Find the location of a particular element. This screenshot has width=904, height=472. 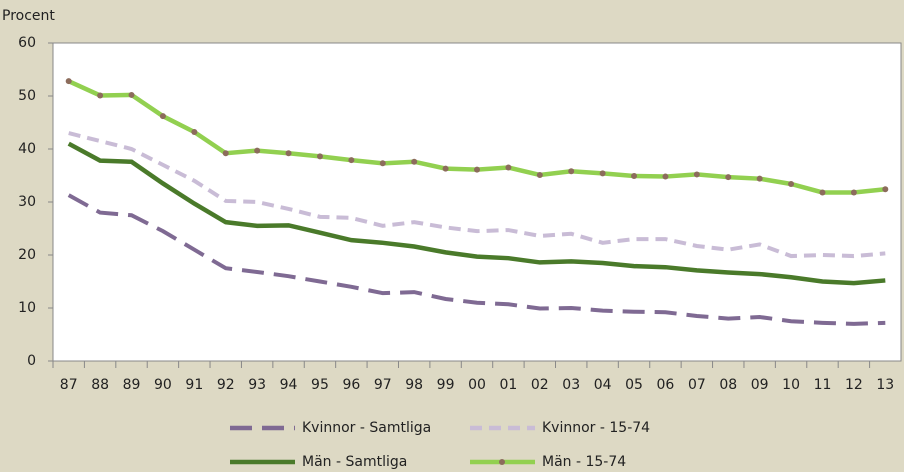

x-tick-label: 99 is located at coordinates (446, 385).